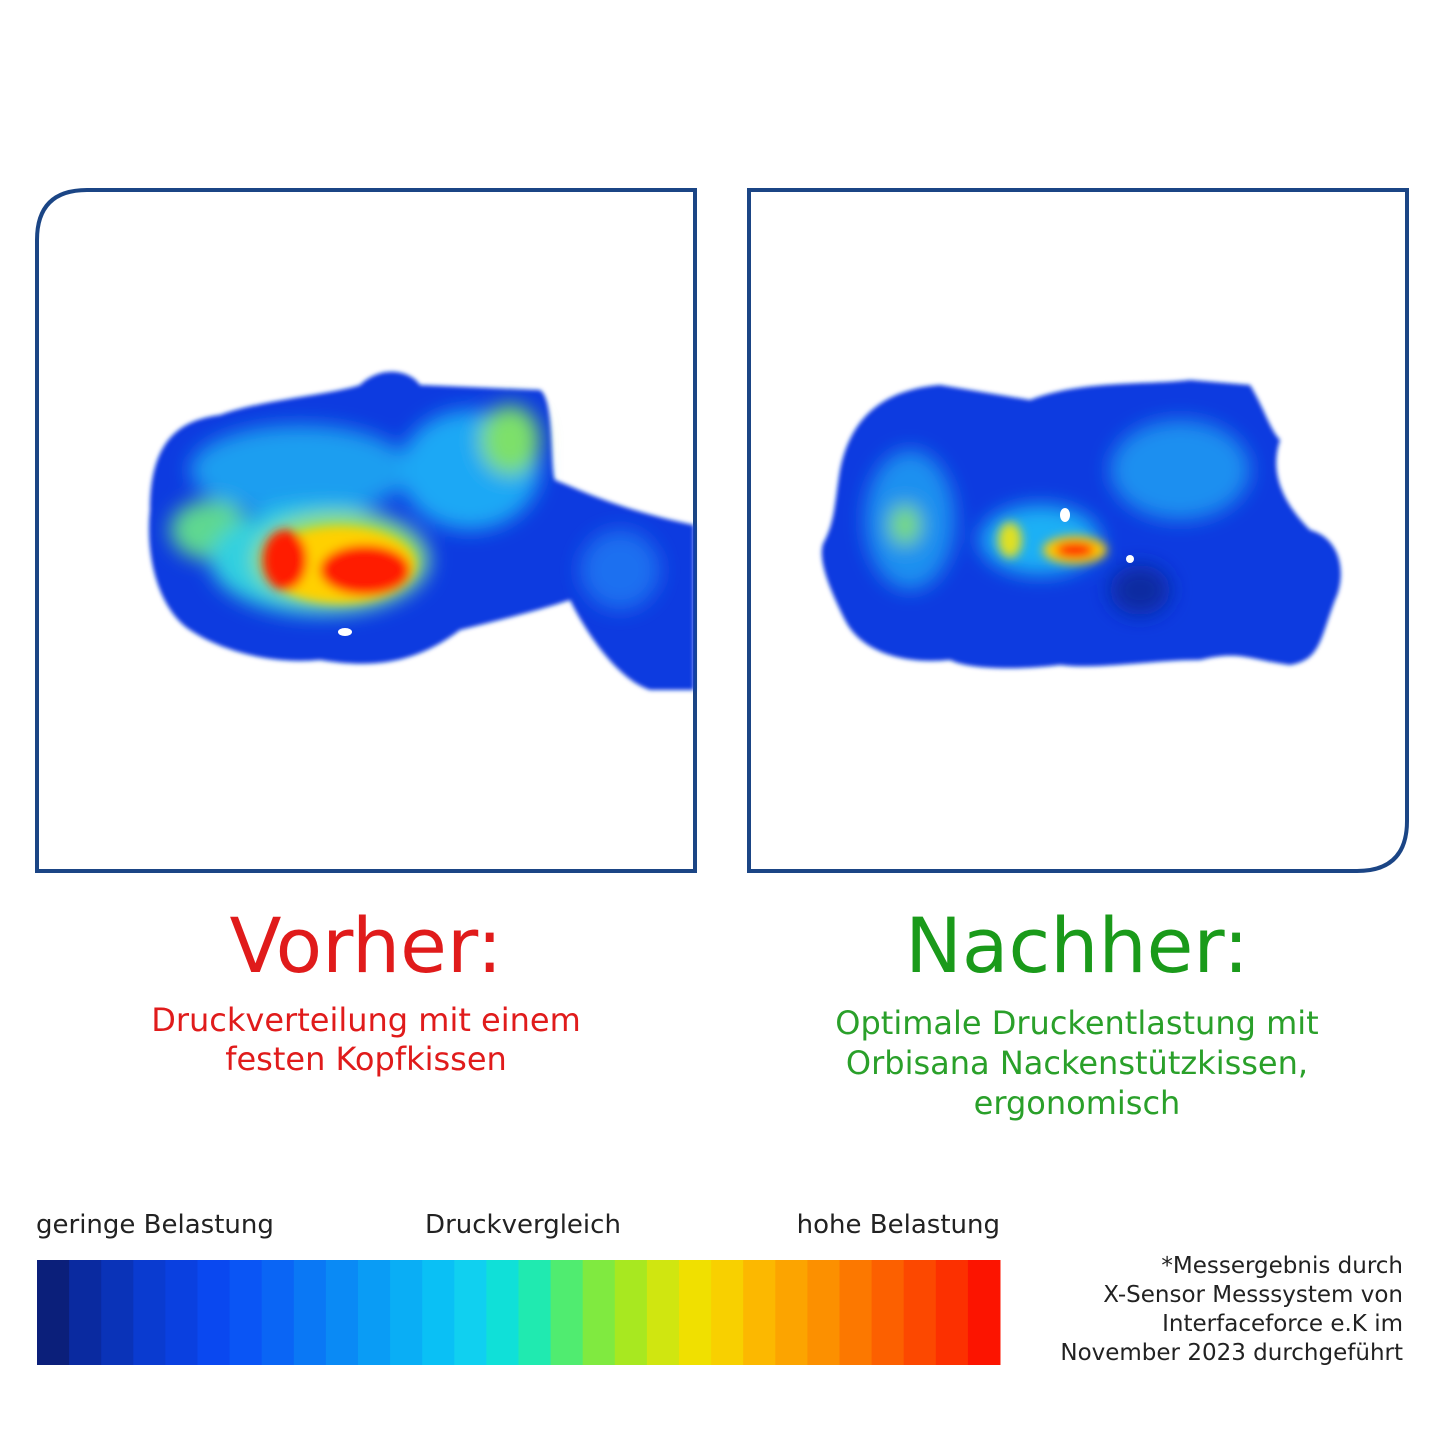  What do you see at coordinates (155, 1225) in the screenshot?
I see `legend-low: geringe Belastung` at bounding box center [155, 1225].